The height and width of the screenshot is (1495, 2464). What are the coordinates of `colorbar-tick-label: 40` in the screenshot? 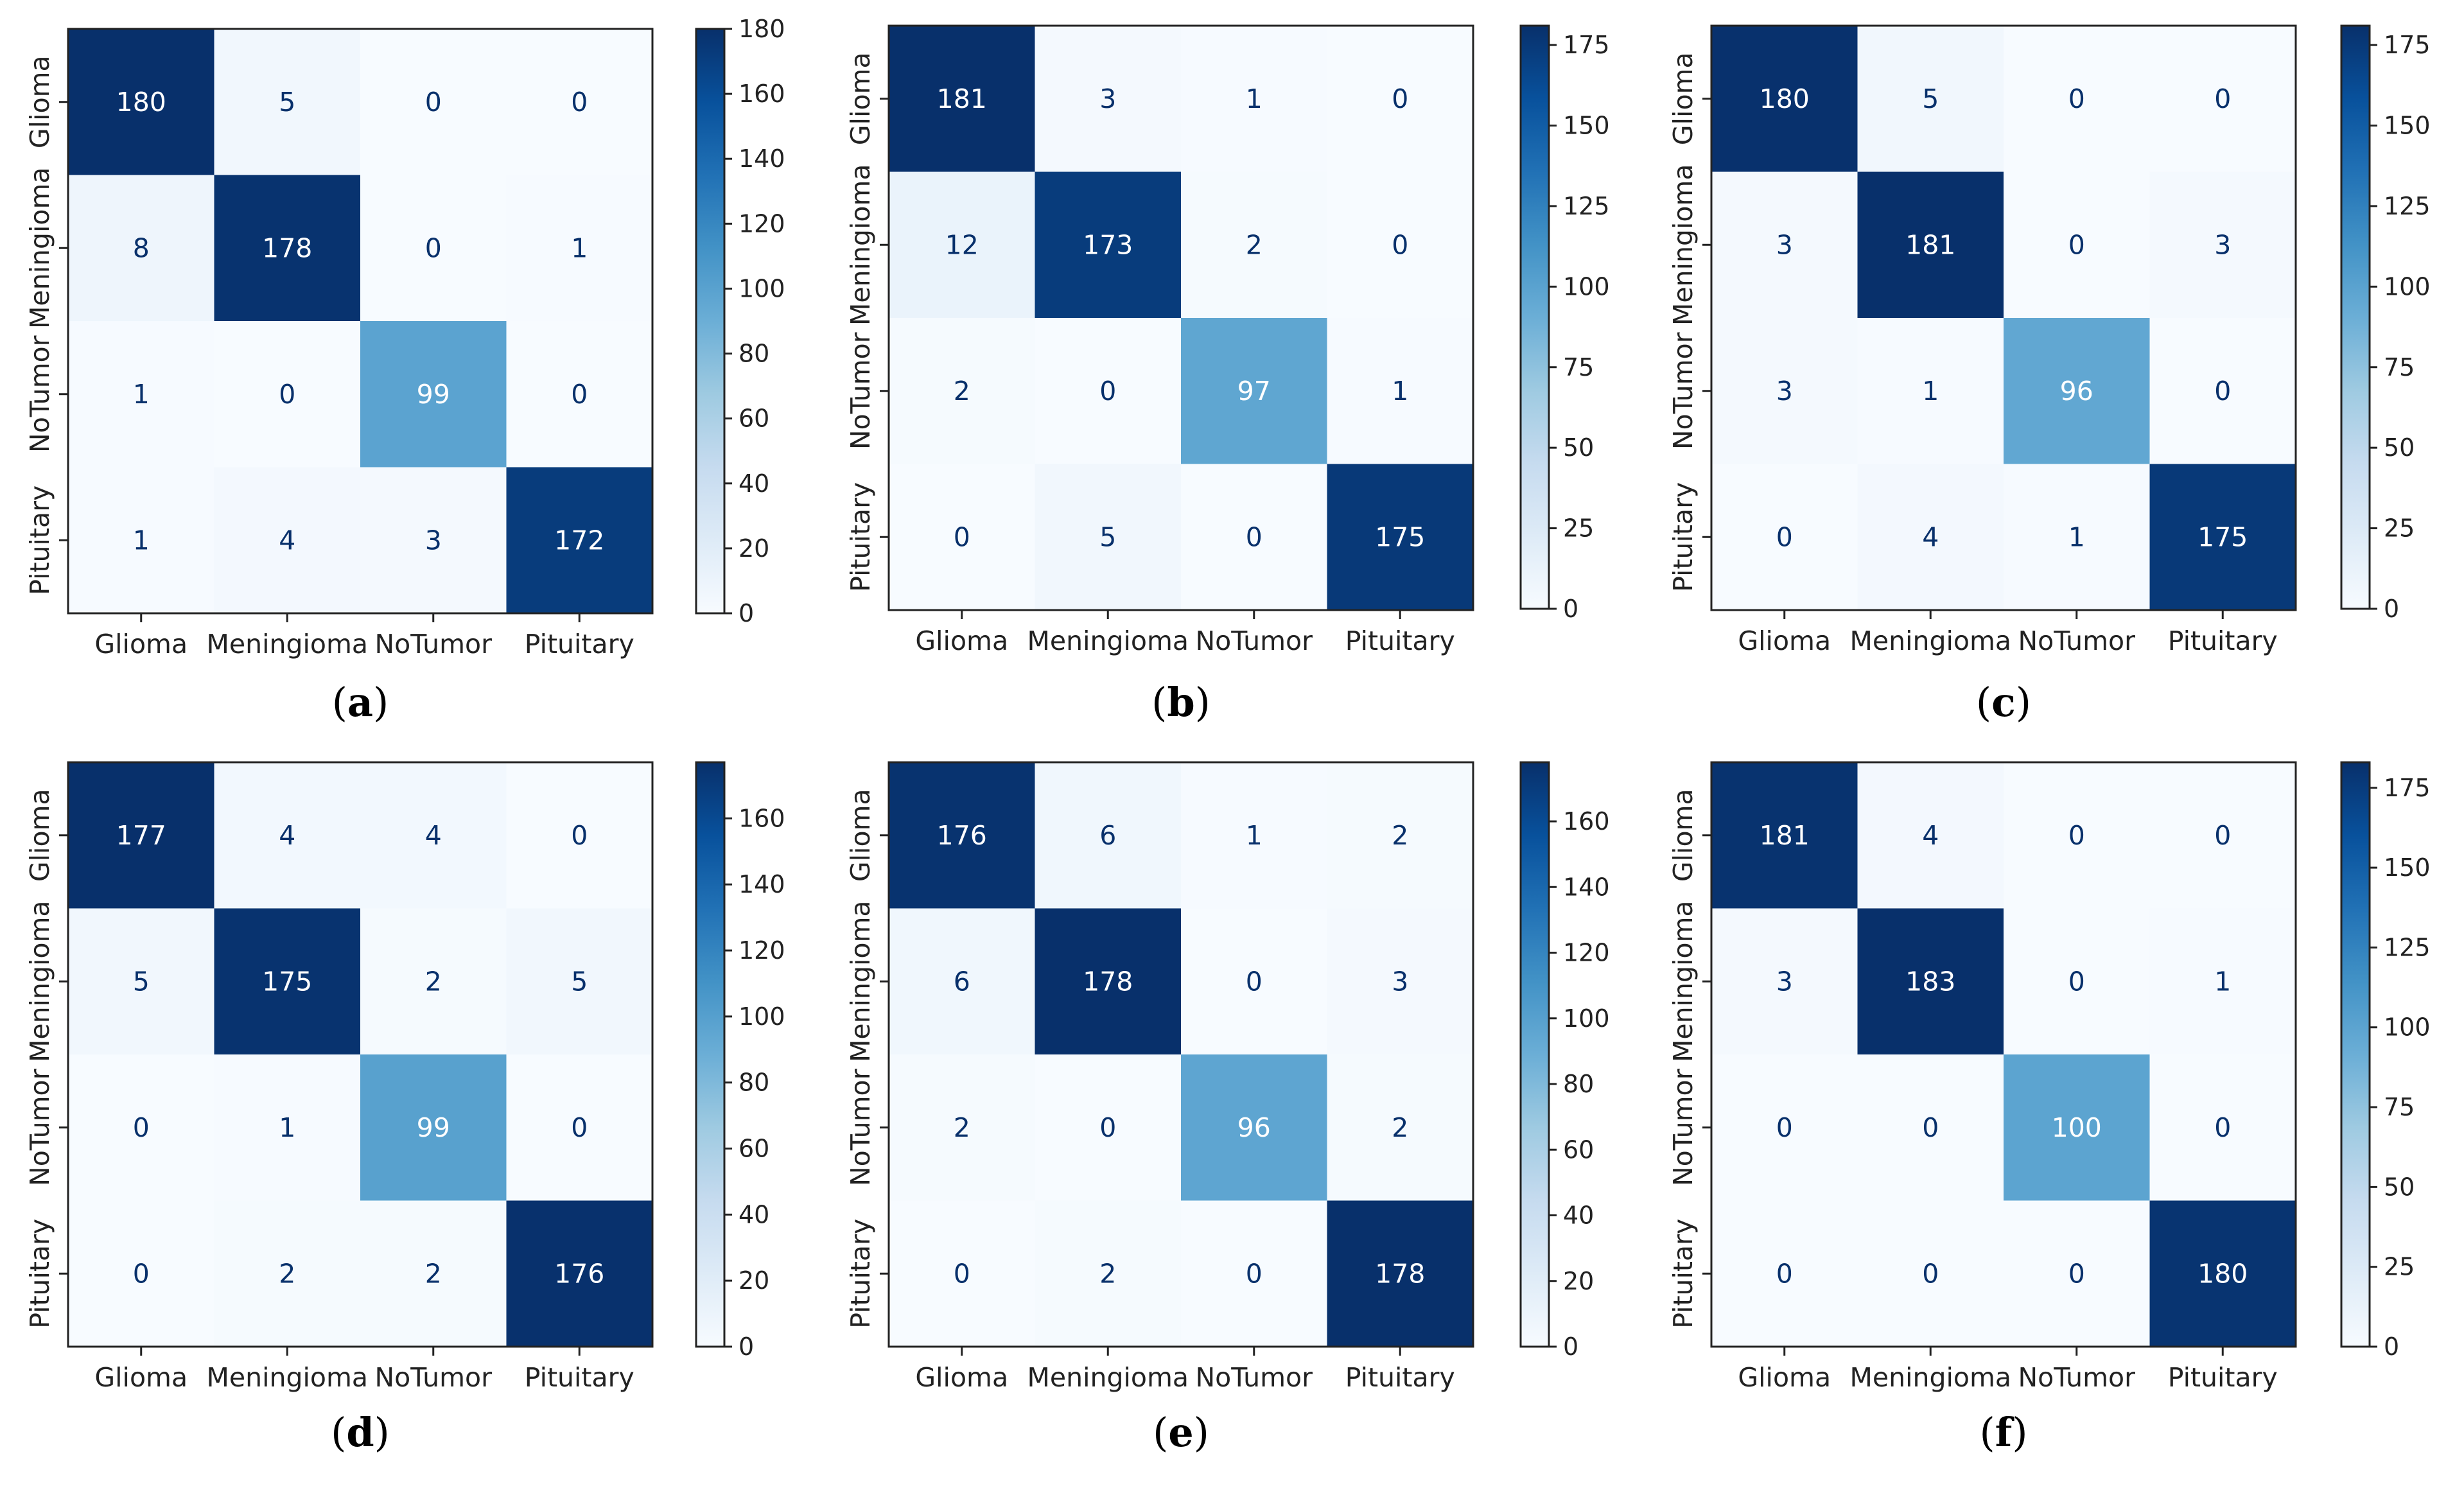 It's located at (754, 484).